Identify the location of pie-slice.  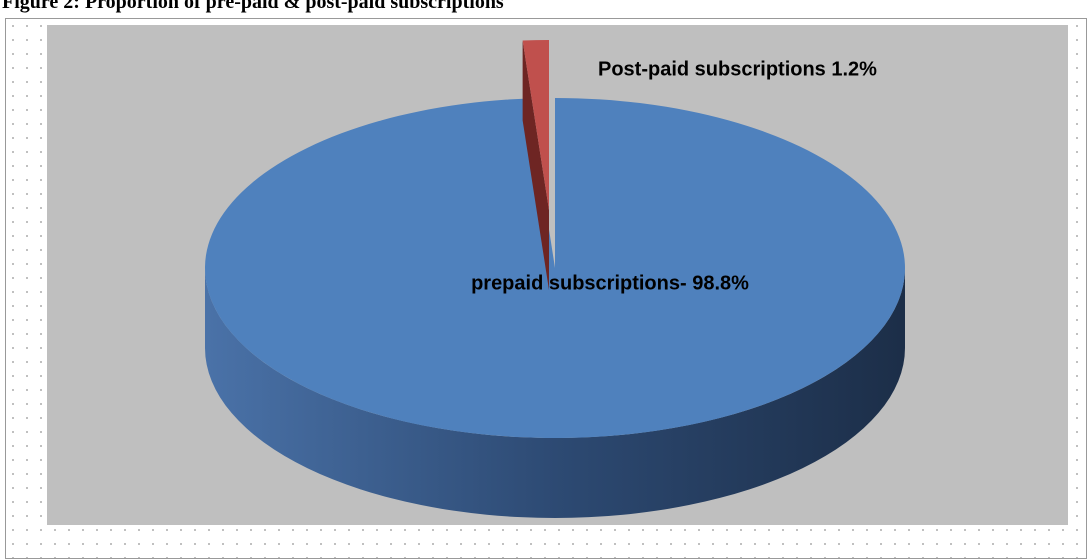
(535, 125).